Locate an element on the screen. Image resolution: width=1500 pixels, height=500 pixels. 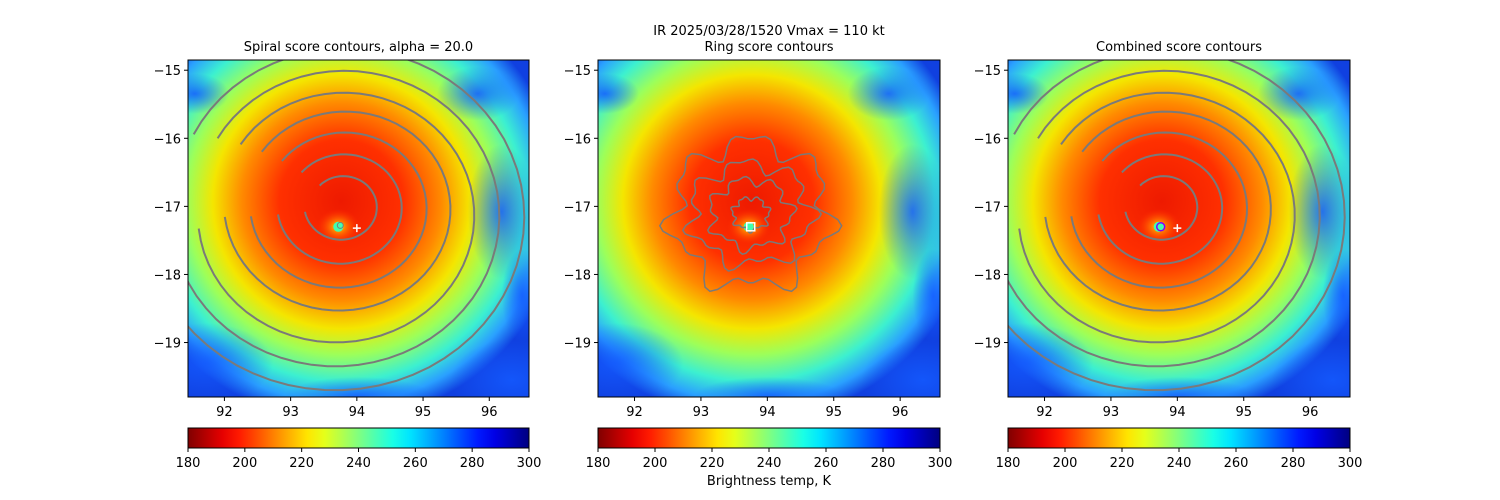
panel-title: Combined score contours is located at coordinates (1179, 47).